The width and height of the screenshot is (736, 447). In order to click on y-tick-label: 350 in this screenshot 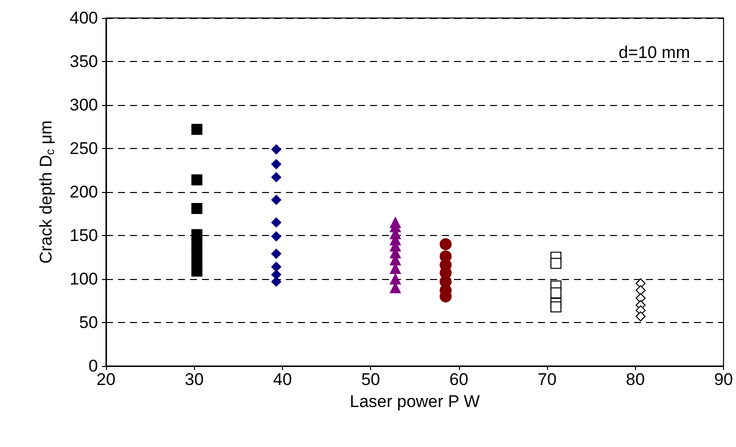, I will do `click(84, 61)`.